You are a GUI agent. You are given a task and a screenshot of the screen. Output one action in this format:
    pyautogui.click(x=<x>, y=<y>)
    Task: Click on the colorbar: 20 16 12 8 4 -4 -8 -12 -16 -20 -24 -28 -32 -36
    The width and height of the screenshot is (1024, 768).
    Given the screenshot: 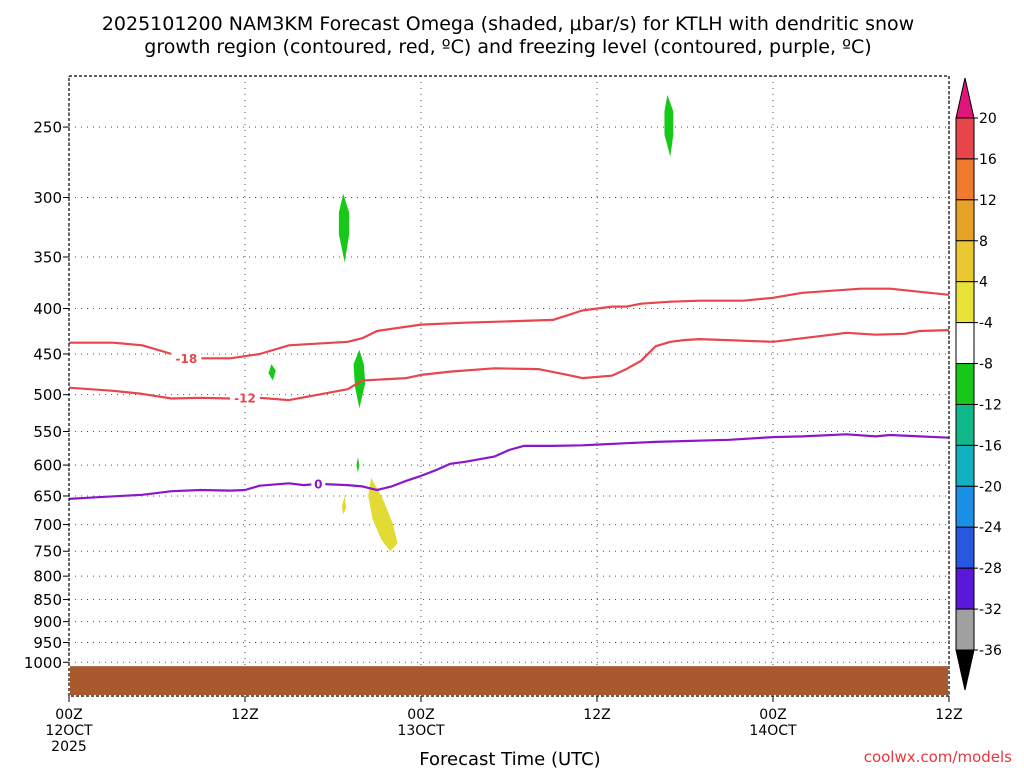 What is the action you would take?
    pyautogui.click(x=978, y=384)
    